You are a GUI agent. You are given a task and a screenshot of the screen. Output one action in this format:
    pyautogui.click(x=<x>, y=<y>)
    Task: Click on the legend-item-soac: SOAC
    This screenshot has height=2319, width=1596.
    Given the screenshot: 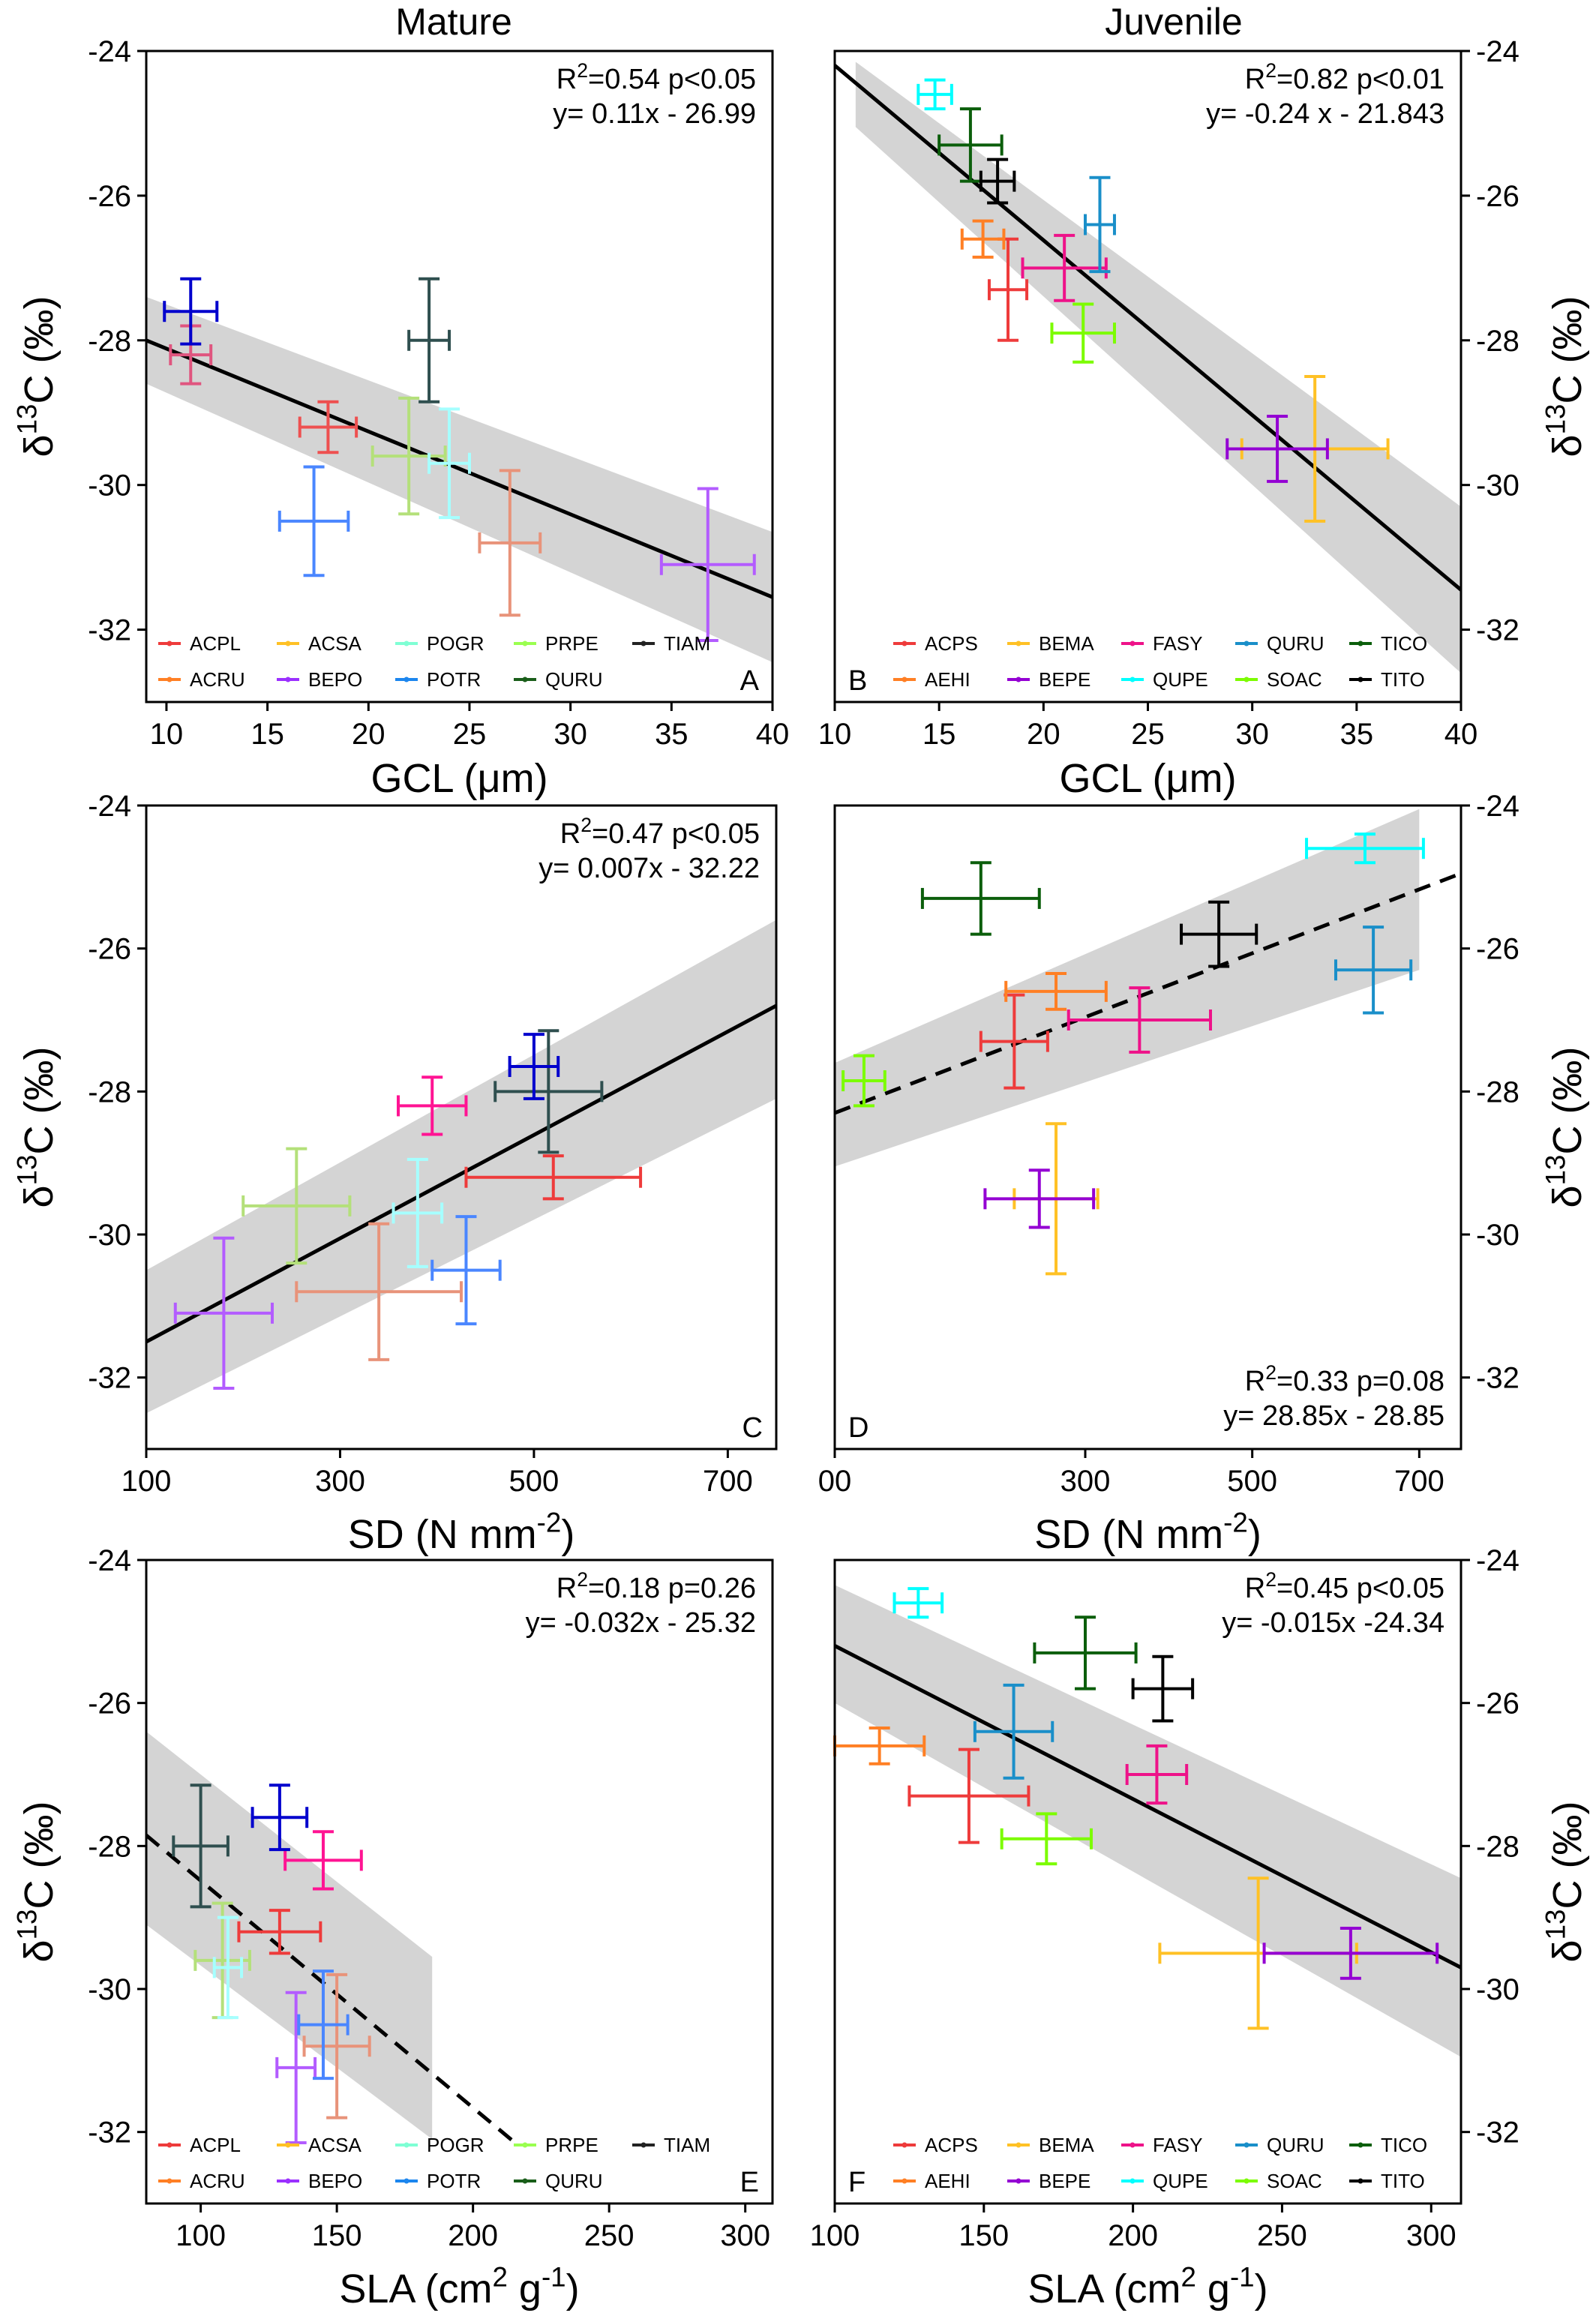 What is the action you would take?
    pyautogui.click(x=1278, y=2181)
    